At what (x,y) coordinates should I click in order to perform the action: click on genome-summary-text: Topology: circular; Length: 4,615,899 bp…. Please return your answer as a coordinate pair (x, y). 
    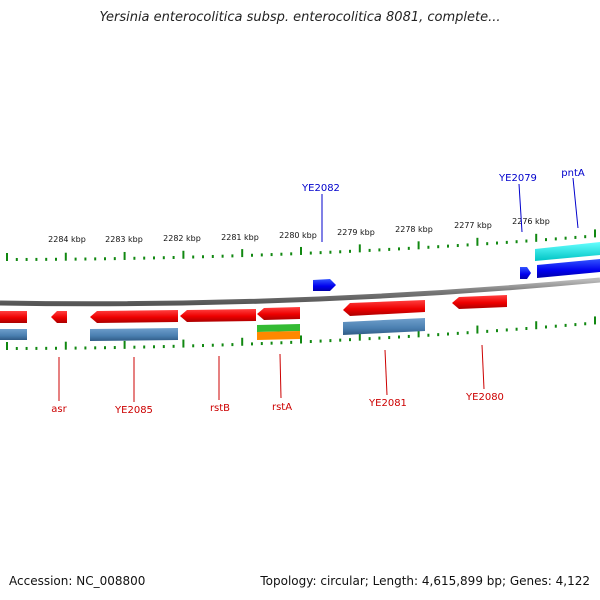
    Looking at the image, I should click on (425, 581).